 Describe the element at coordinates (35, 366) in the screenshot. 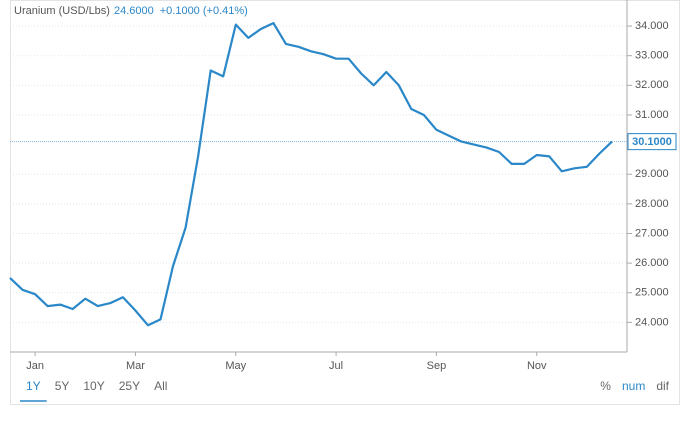

I see `x-tick-label: Jan` at that location.